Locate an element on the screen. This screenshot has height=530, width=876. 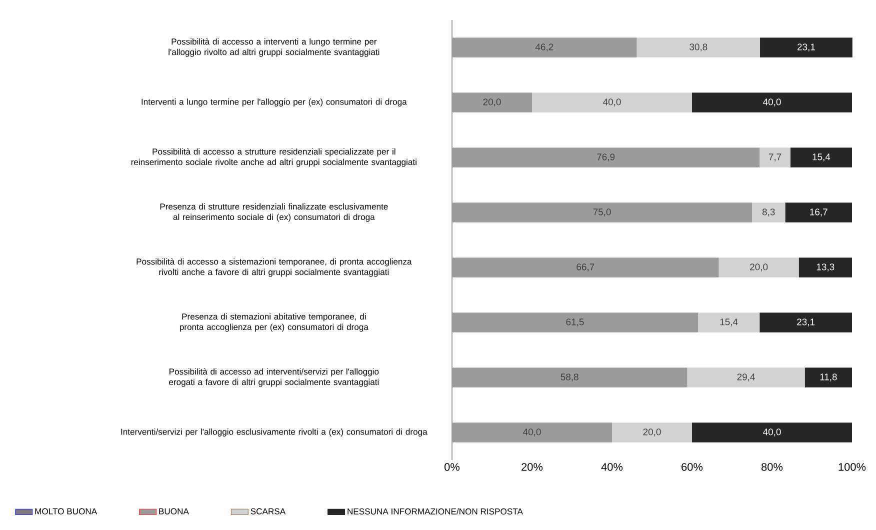
x-tick-label: 40% is located at coordinates (612, 467).